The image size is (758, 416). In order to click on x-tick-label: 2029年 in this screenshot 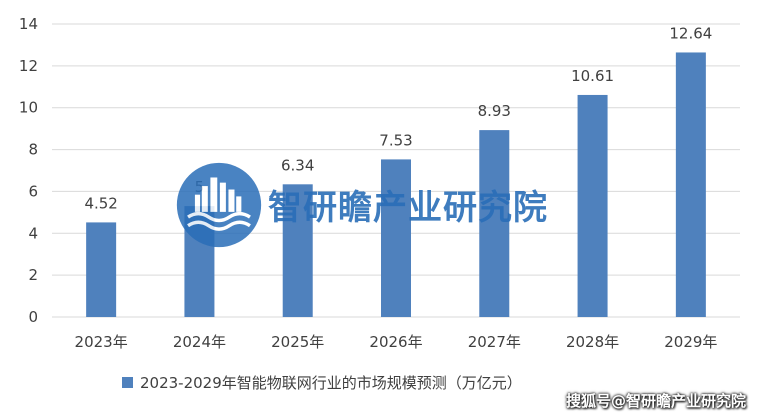, I will do `click(690, 342)`.